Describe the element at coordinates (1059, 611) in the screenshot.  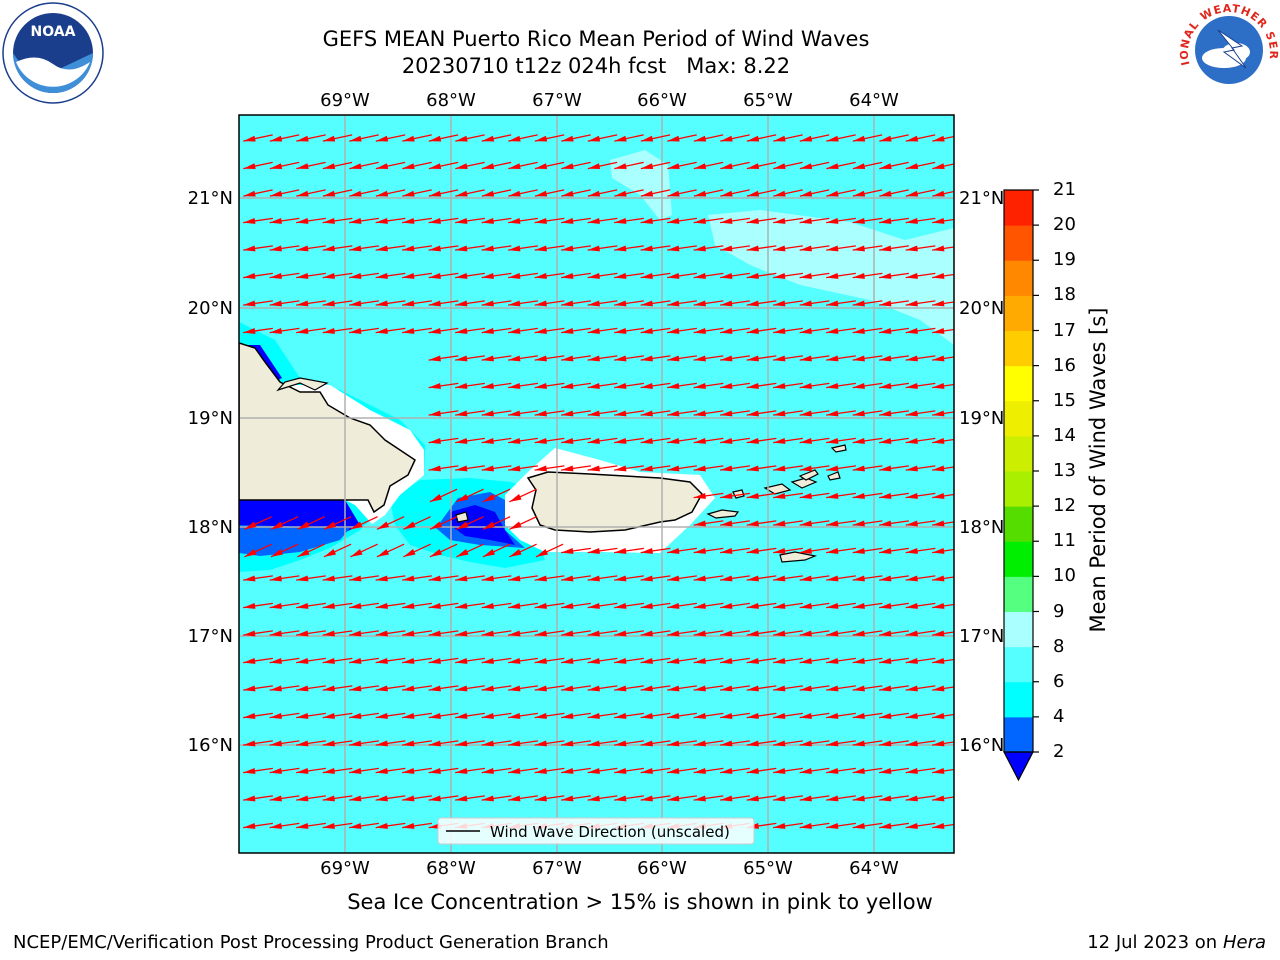
I see `colorbar-level-label: 9` at that location.